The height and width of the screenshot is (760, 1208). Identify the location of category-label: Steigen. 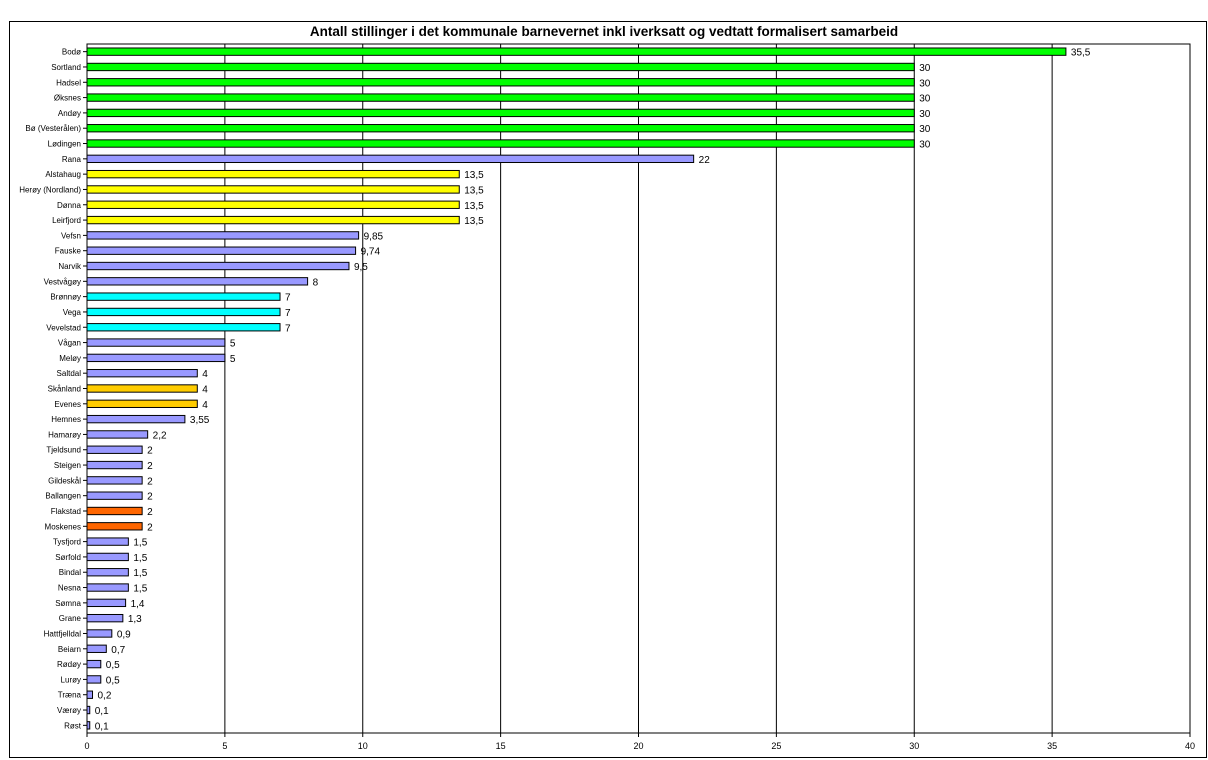
(67, 465).